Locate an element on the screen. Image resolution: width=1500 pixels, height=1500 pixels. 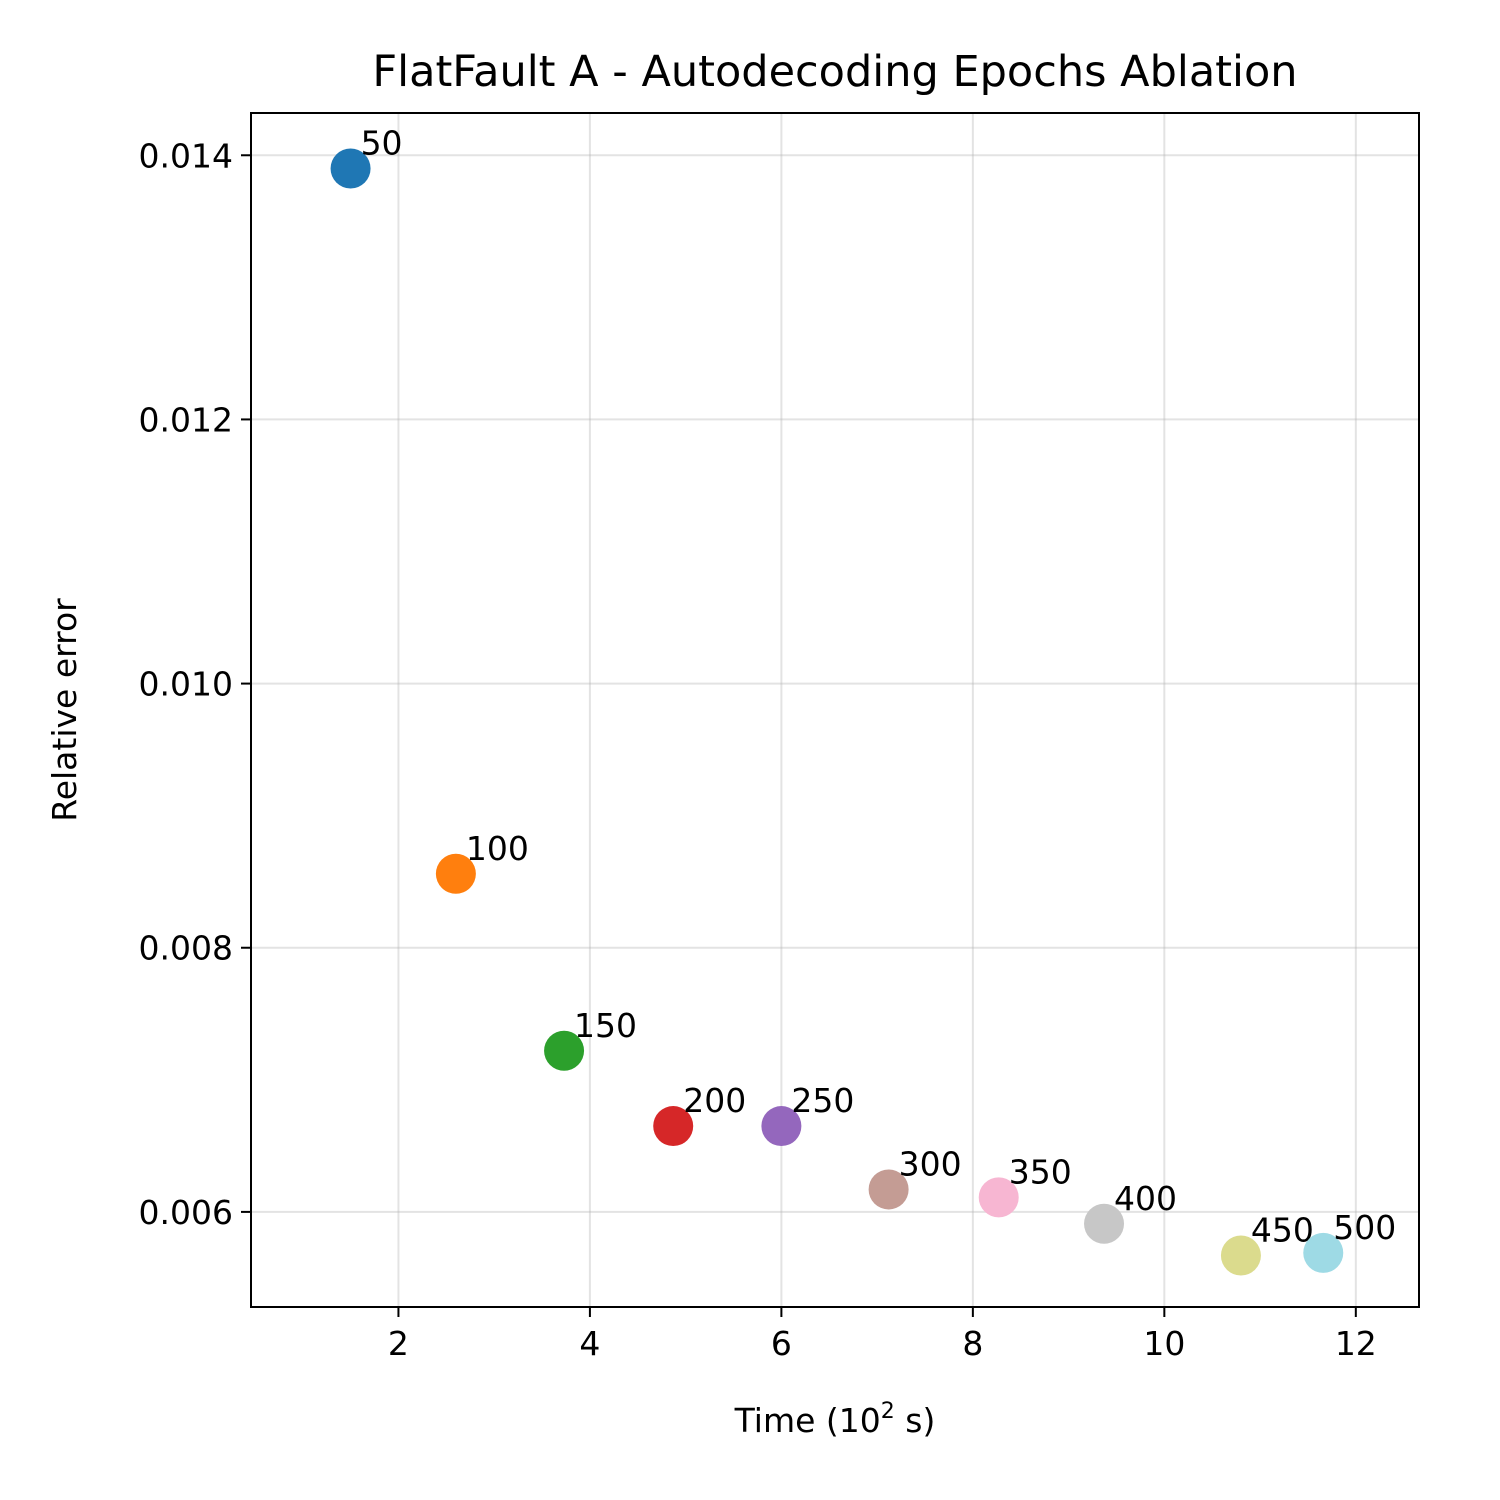
x-tick-label: 8 is located at coordinates (972, 1343).